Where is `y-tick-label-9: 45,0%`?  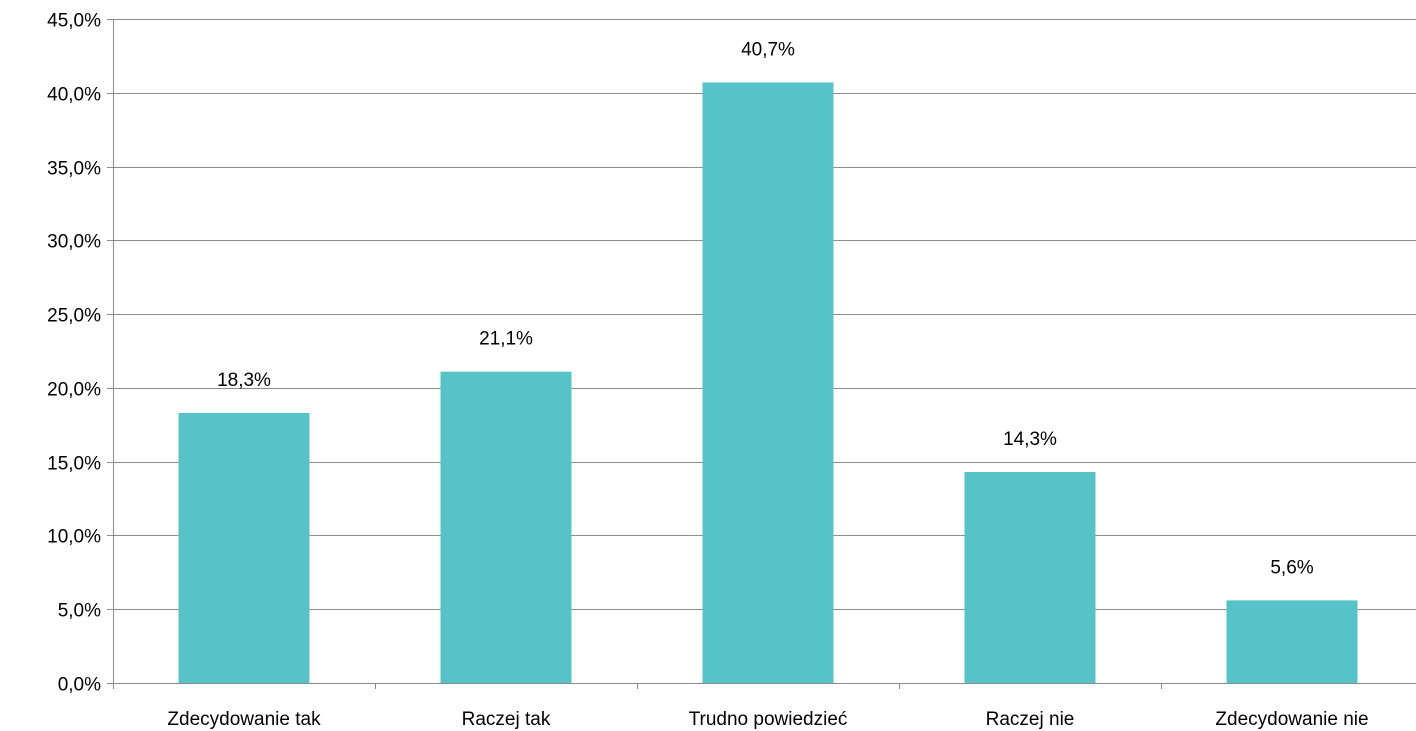
y-tick-label-9: 45,0% is located at coordinates (74, 21).